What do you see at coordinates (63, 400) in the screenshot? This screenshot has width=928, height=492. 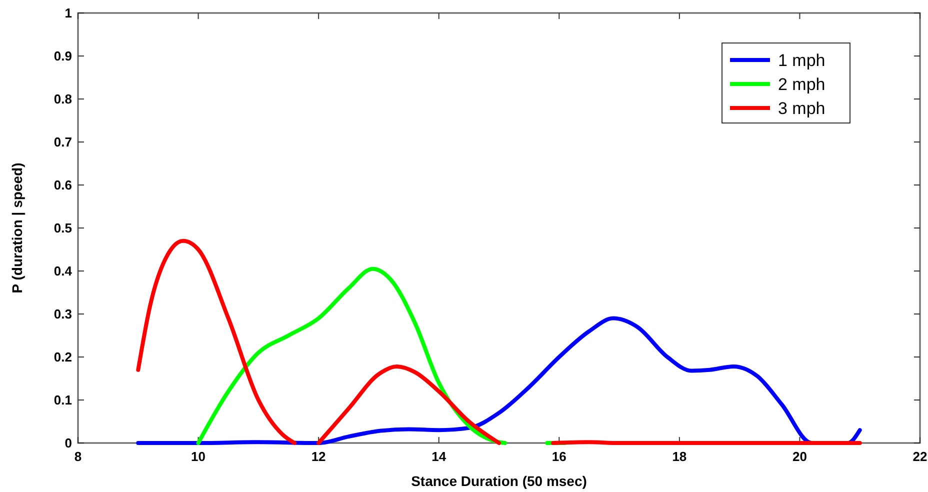 I see `y-tick-label: 0.1` at bounding box center [63, 400].